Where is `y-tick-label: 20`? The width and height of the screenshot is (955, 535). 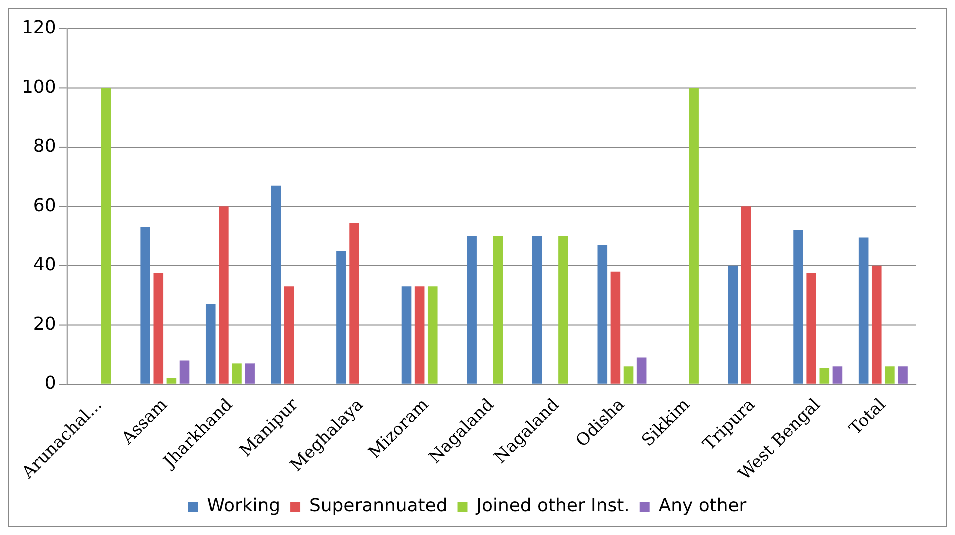
y-tick-label: 20 is located at coordinates (44, 324).